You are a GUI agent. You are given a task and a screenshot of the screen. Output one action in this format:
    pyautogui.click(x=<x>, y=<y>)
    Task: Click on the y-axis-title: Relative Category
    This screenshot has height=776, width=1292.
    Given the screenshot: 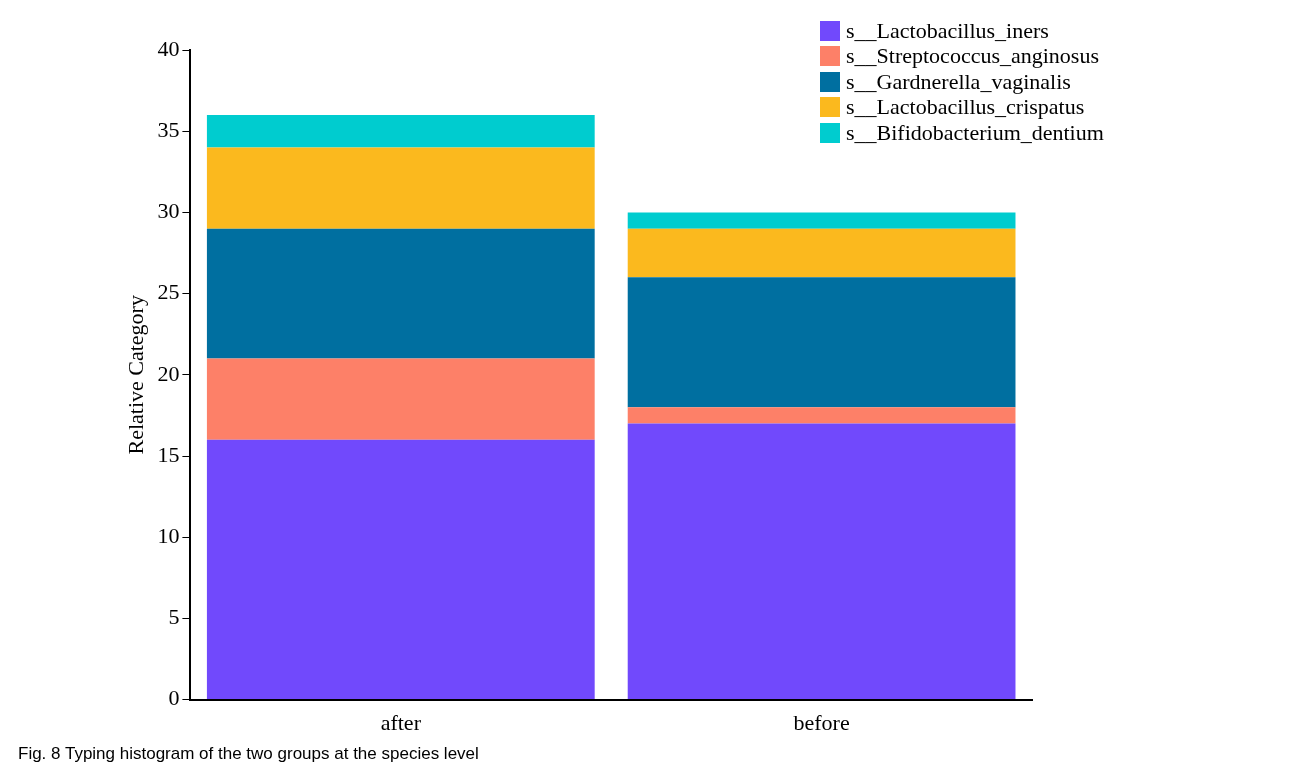 What is the action you would take?
    pyautogui.click(x=135, y=375)
    